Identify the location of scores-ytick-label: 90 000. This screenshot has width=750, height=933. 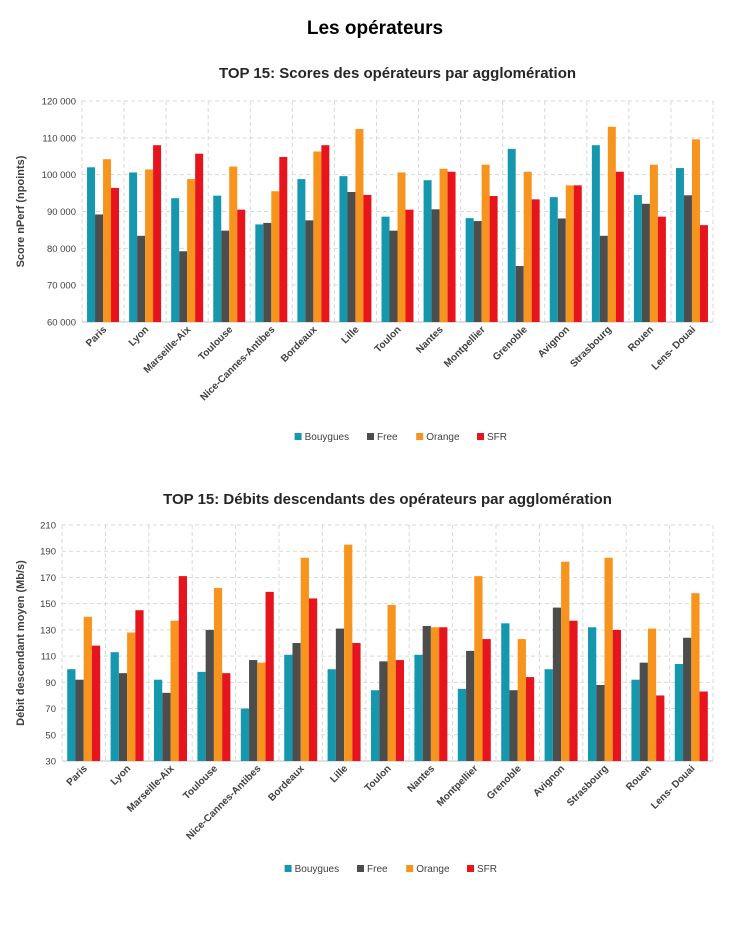
(61, 212).